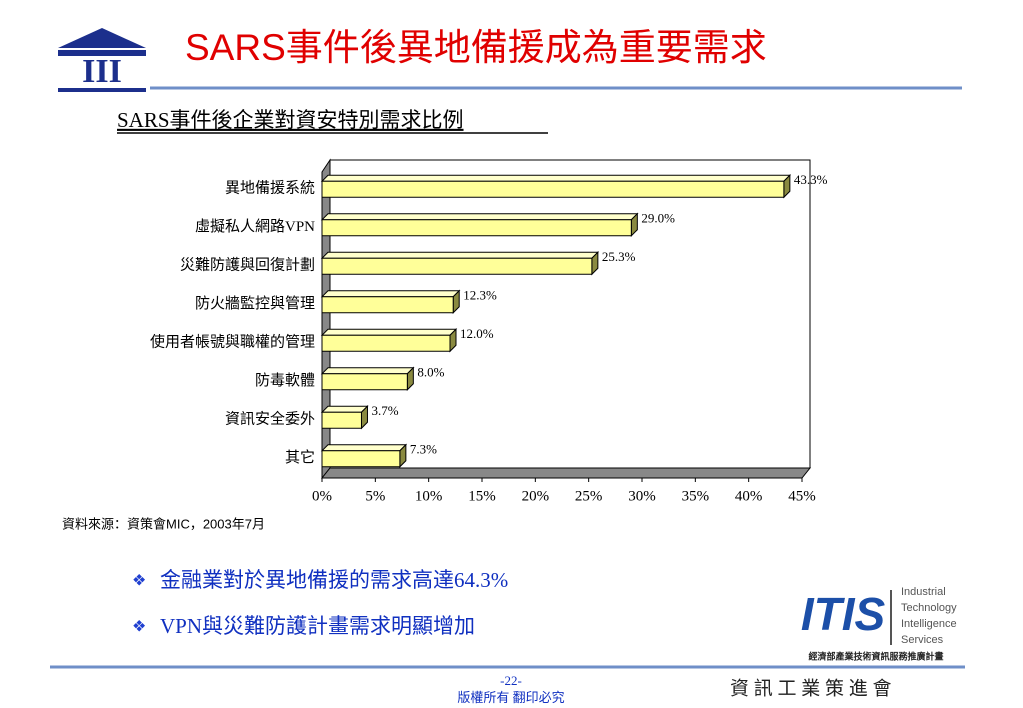  I want to click on slide-title: SARS事件後異地備援成為重要需求, so click(476, 47).